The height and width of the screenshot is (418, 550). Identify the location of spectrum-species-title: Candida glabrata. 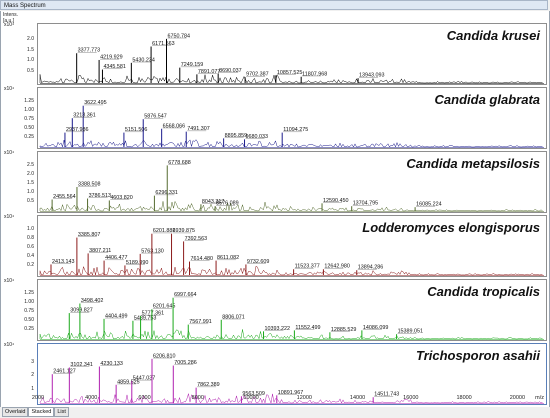
(487, 99).